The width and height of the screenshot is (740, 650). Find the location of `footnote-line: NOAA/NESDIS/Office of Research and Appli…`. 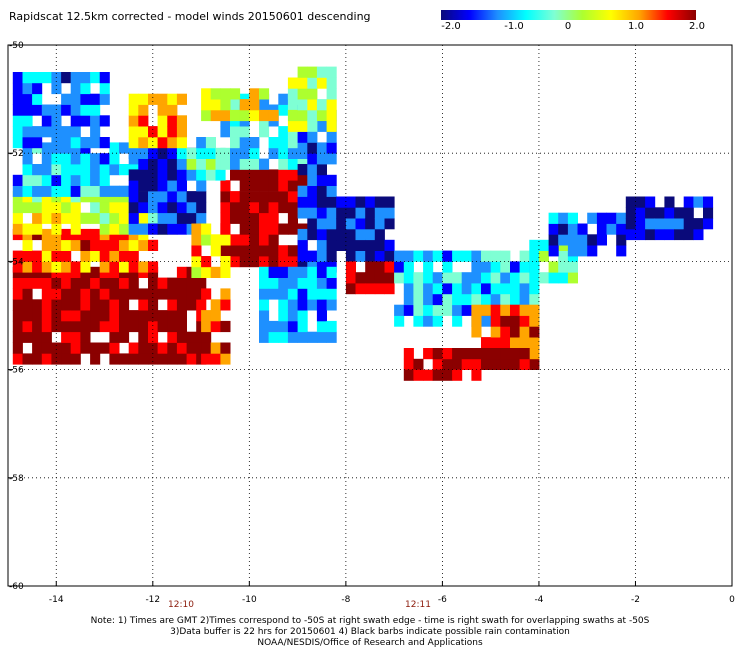

footnote-line: NOAA/NESDIS/Office of Research and Appli… is located at coordinates (370, 643).